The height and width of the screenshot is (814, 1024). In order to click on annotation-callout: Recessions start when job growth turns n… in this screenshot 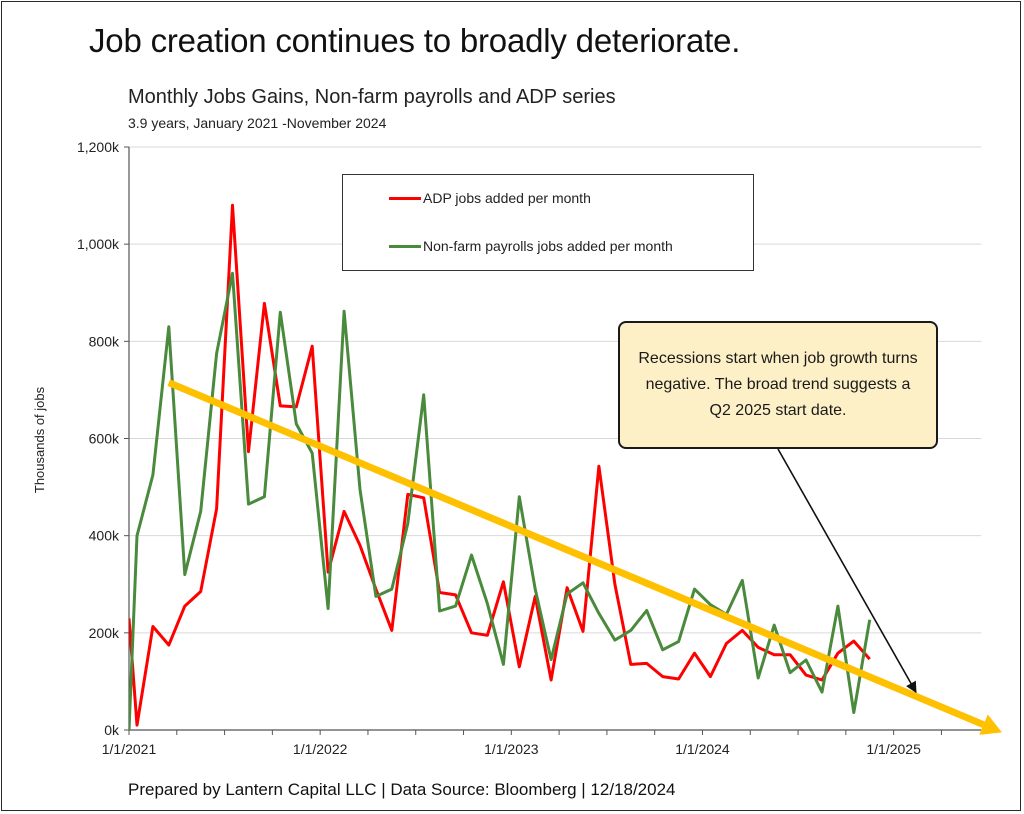, I will do `click(778, 385)`.